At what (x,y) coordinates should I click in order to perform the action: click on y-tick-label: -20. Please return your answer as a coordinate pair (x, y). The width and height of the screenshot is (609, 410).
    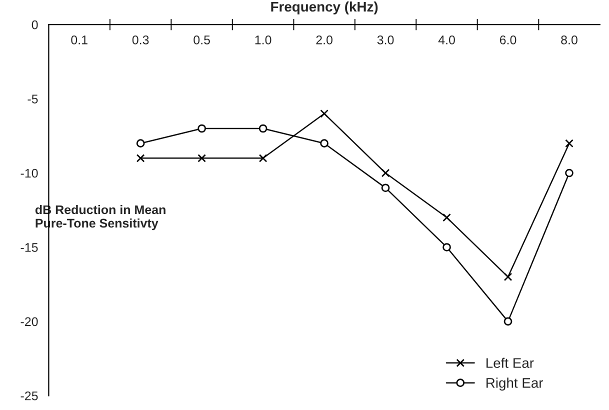
    Looking at the image, I should click on (29, 321).